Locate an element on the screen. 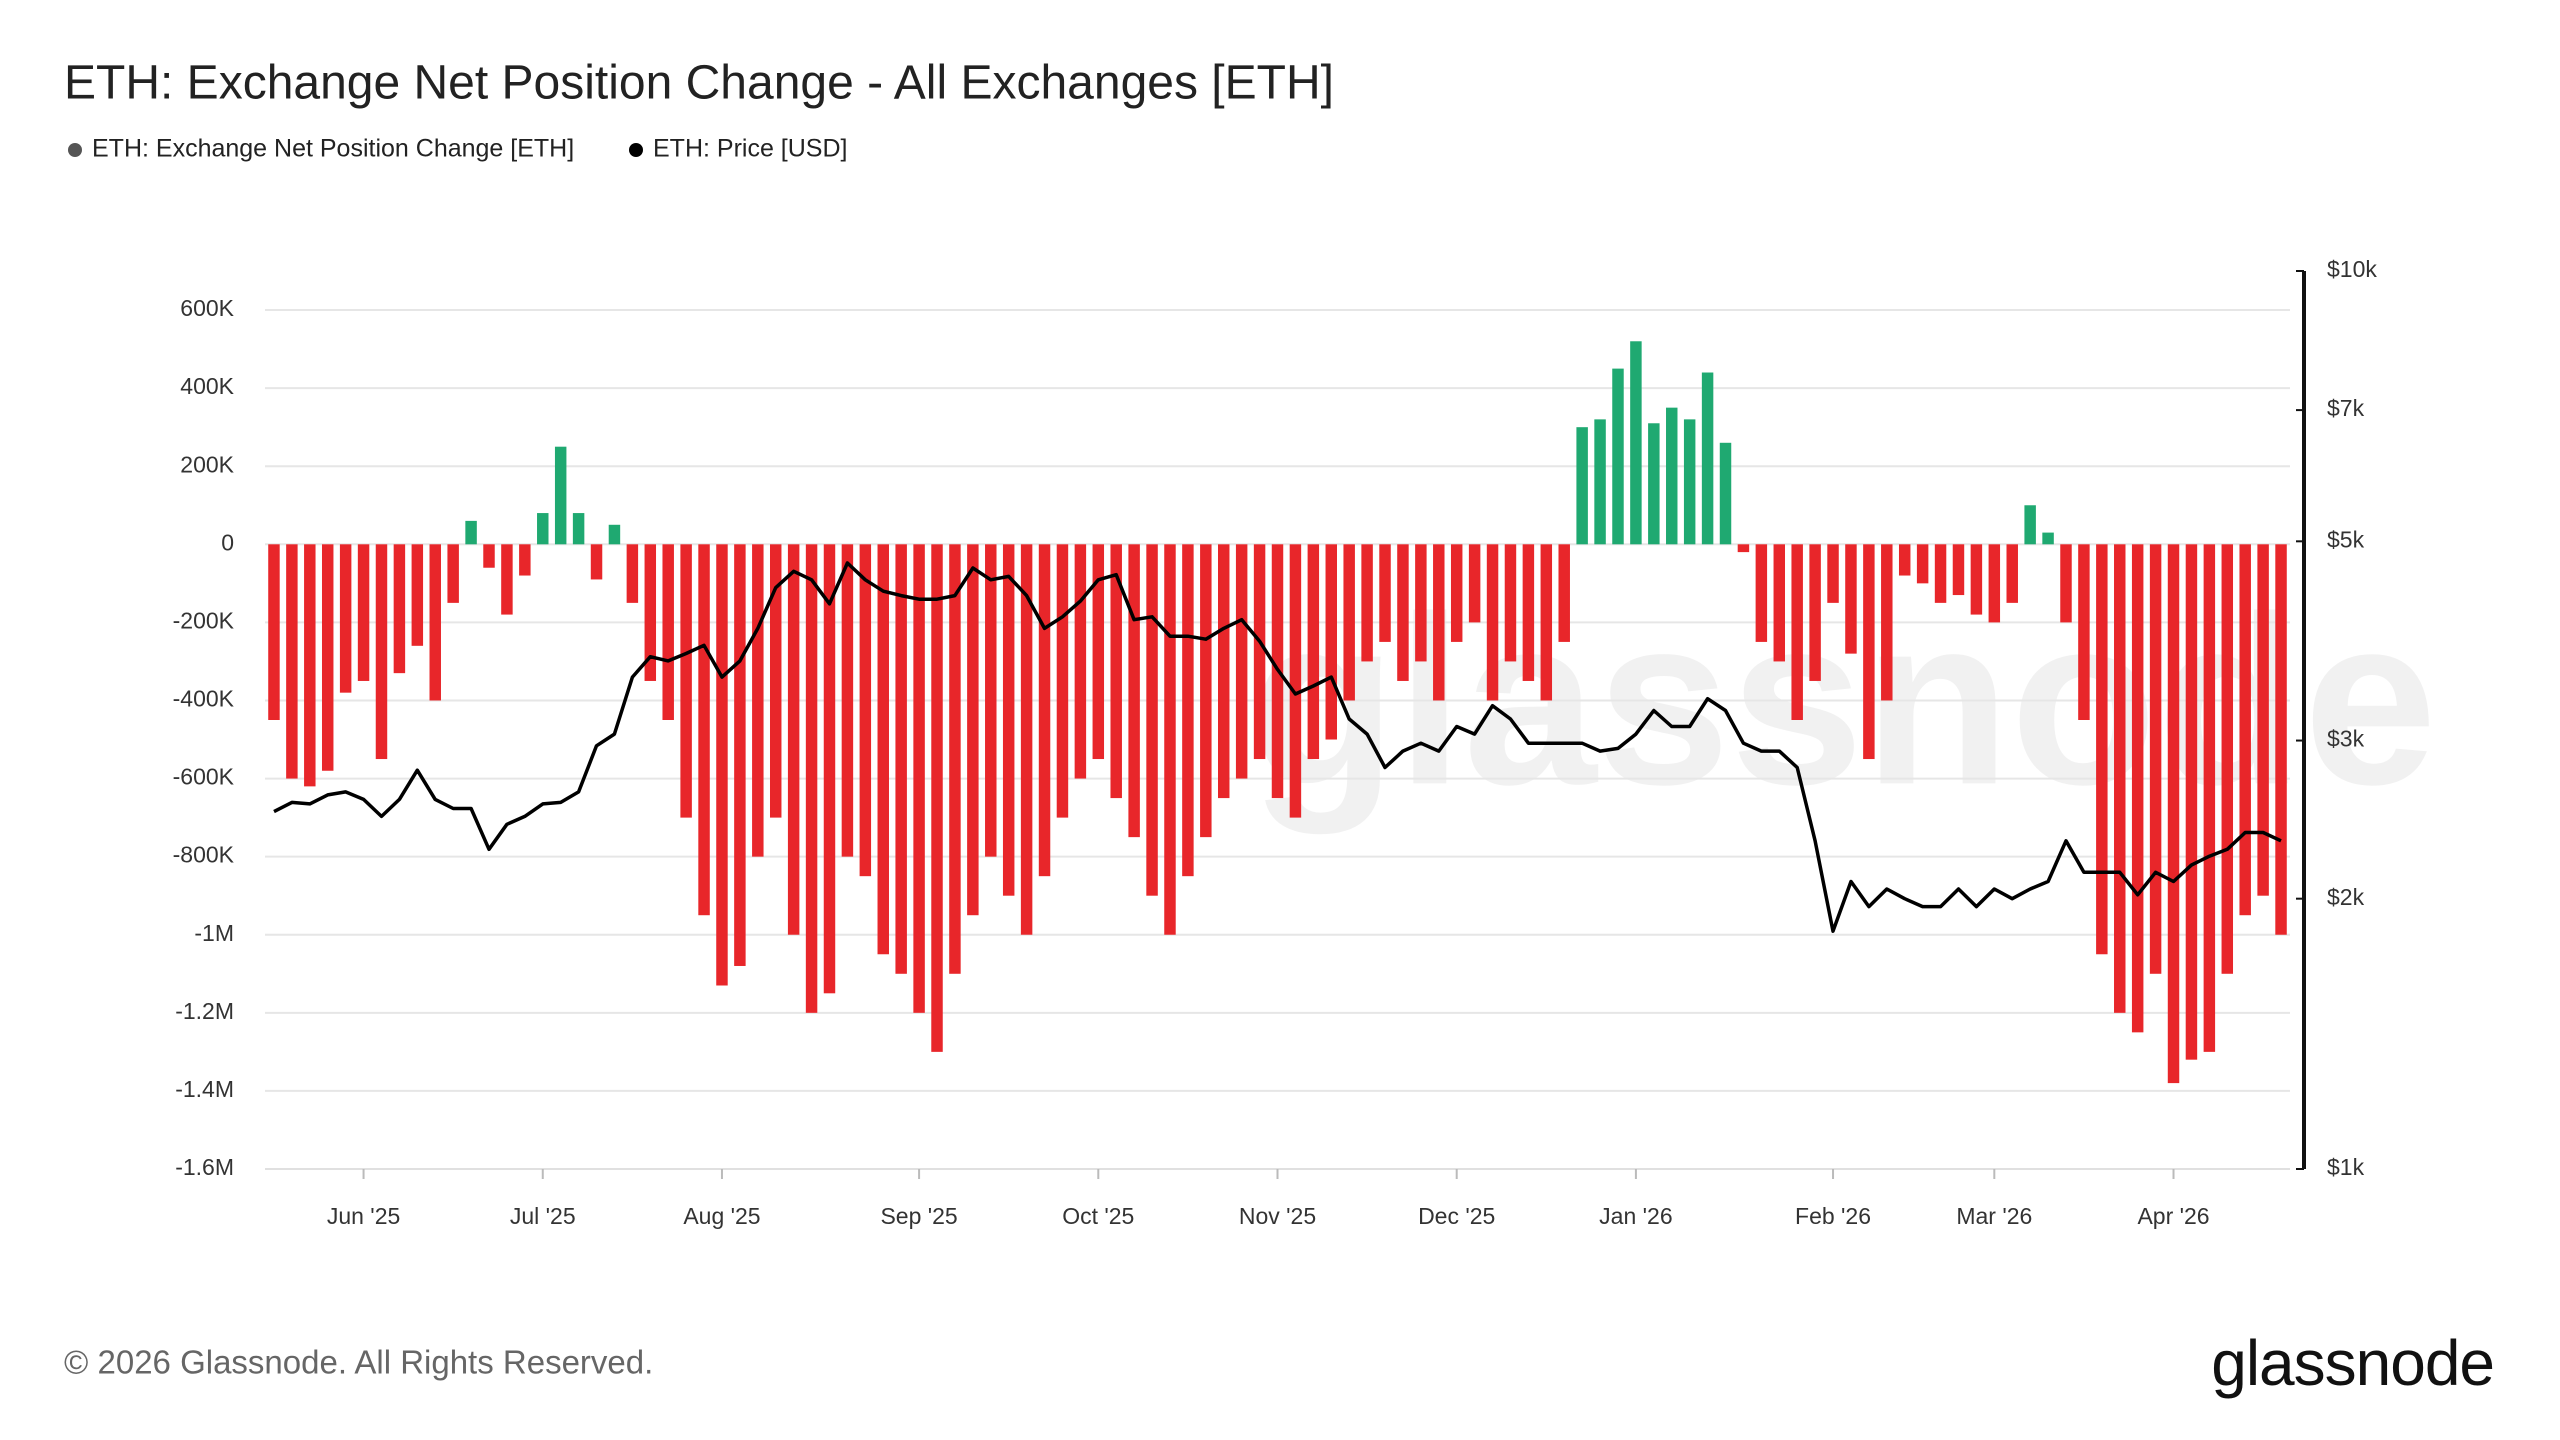  y2-tick-label: $7k is located at coordinates (2346, 408).